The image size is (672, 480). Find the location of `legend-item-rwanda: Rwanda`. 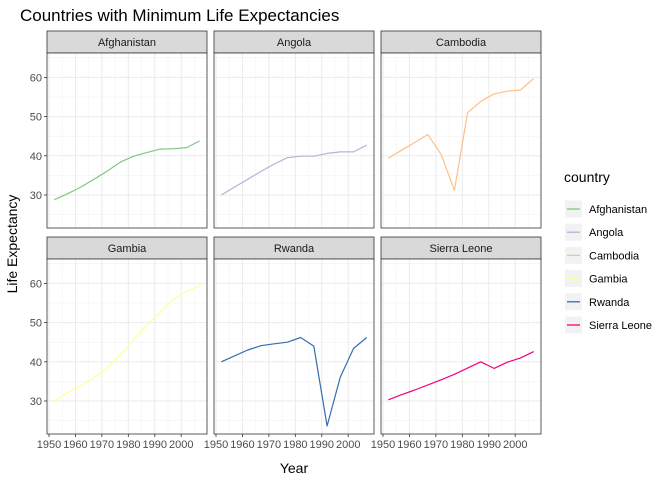

legend-item-rwanda: Rwanda is located at coordinates (597, 302).